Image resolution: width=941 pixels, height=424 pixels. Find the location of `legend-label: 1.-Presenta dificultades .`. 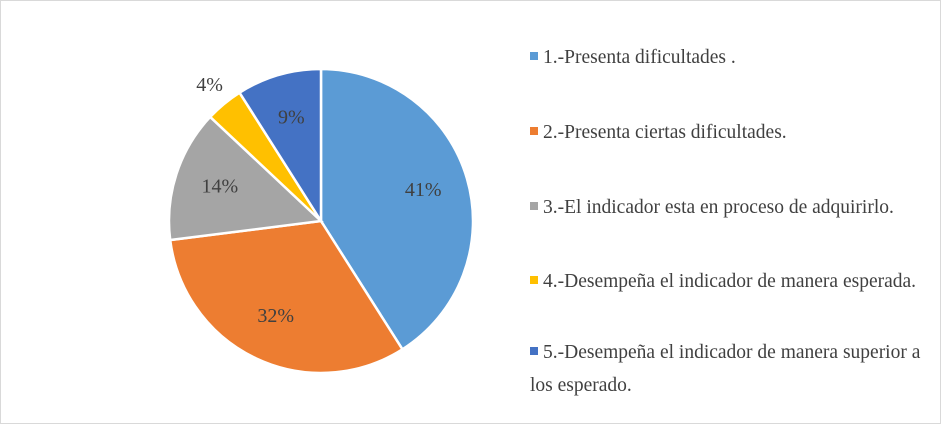

legend-label: 1.-Presenta dificultades . is located at coordinates (639, 57).